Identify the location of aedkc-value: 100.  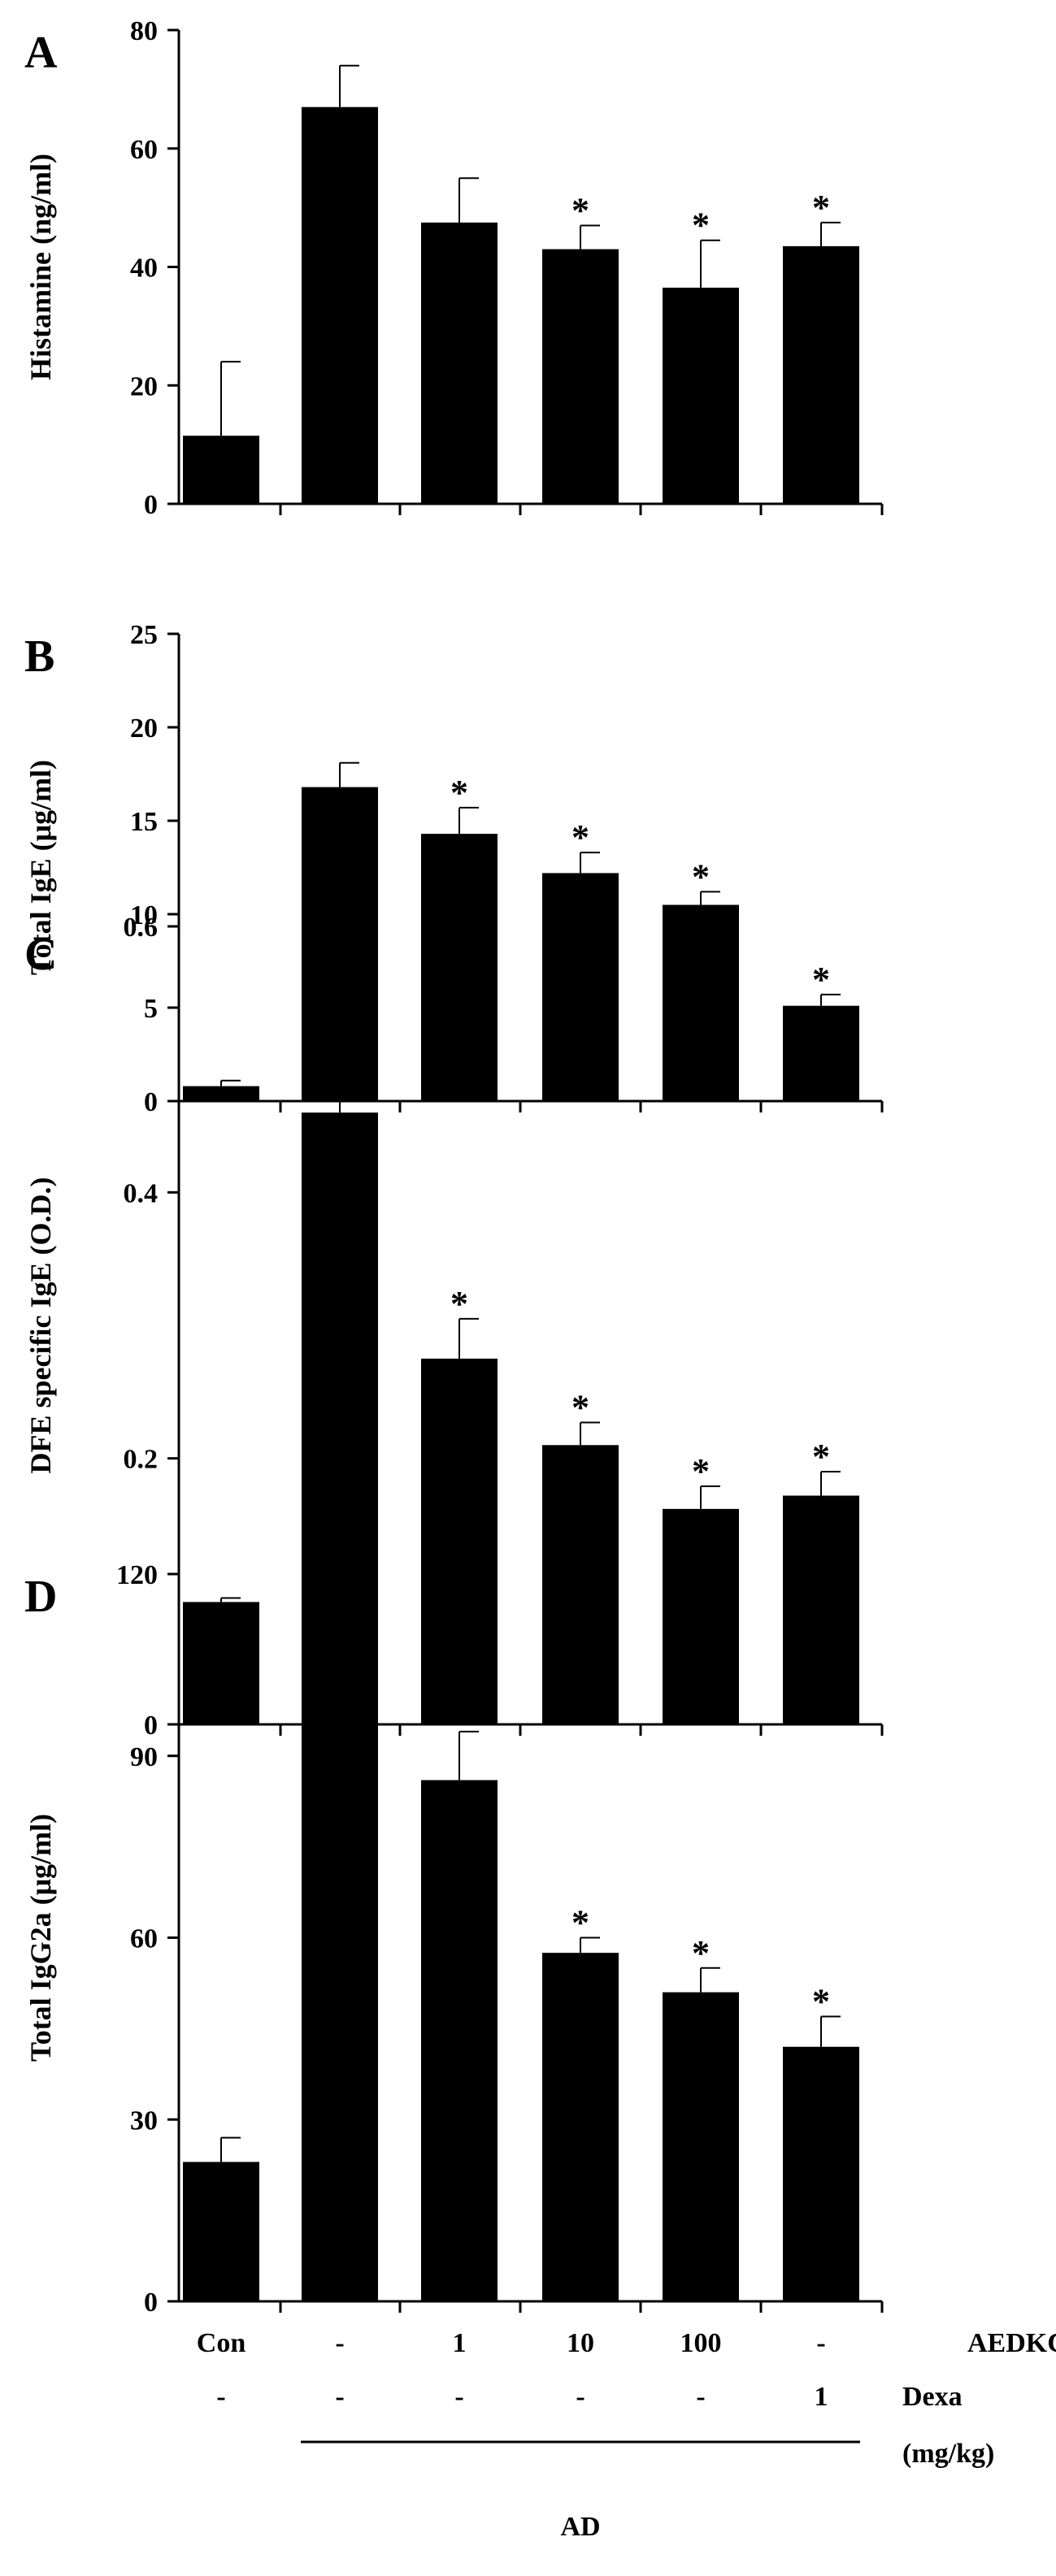
(701, 2343).